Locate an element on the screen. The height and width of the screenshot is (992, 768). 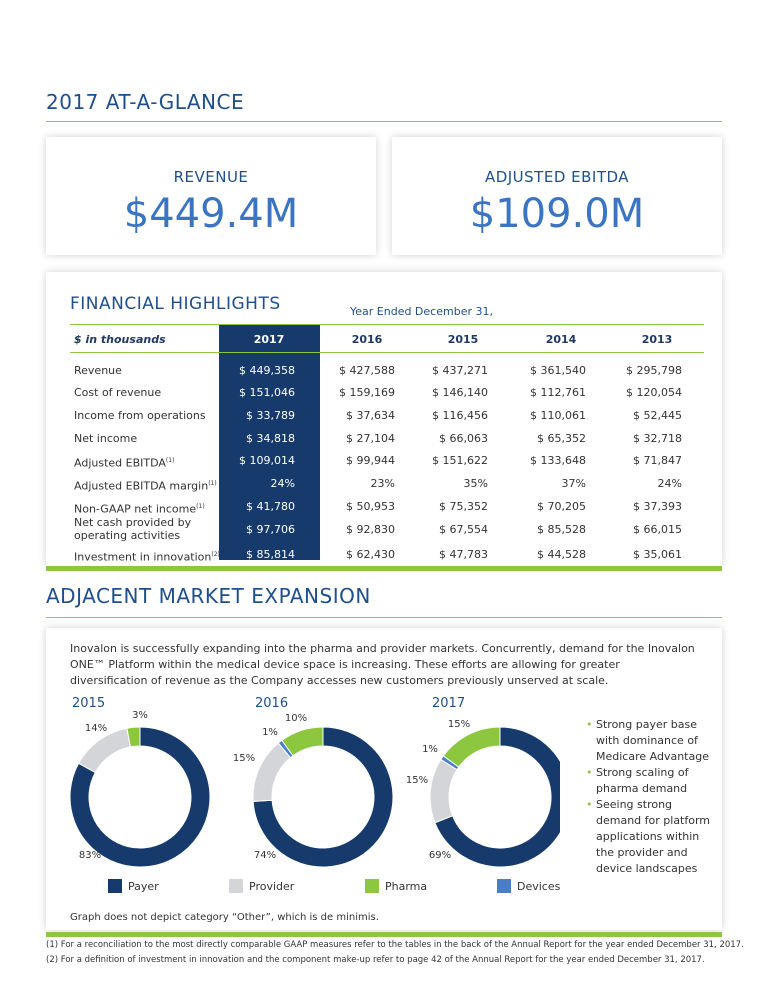
cell: $ 66,015 is located at coordinates (657, 529).